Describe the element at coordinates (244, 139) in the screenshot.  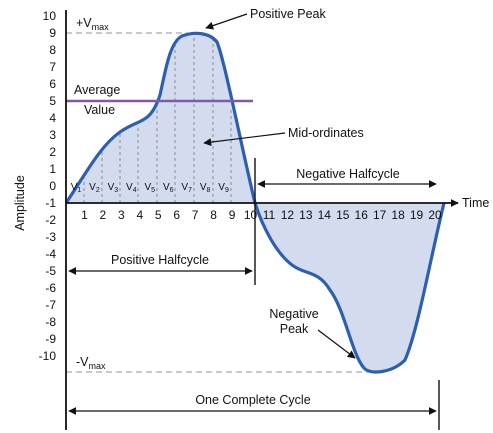
I see `mid-ordinates-arrow` at that location.